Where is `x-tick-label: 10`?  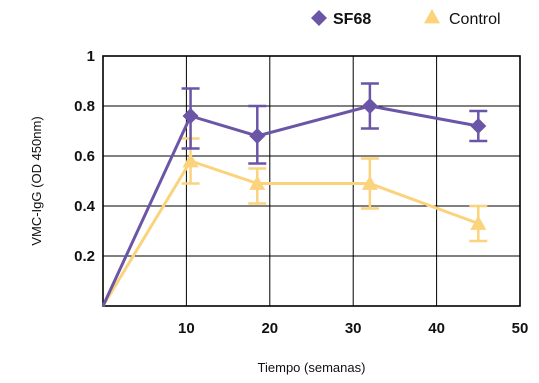 x-tick-label: 10 is located at coordinates (186, 328).